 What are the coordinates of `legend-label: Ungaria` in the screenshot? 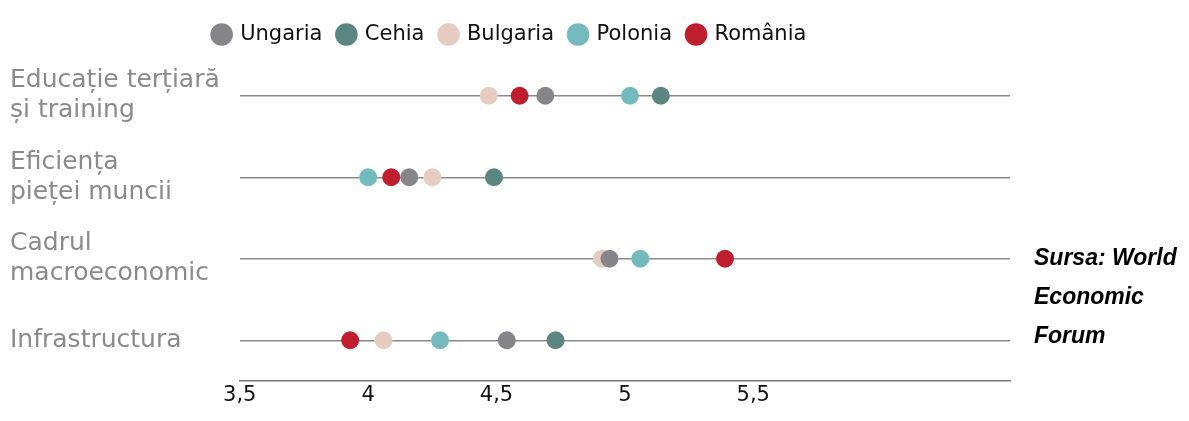 It's located at (281, 32).